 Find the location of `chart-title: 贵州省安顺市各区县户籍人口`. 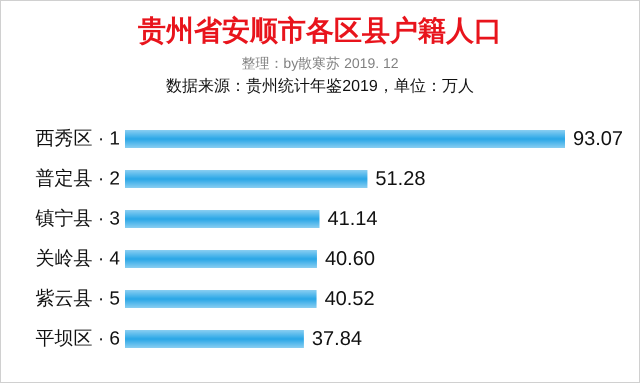

chart-title: 贵州省安顺市各区县户籍人口 is located at coordinates (319, 30).